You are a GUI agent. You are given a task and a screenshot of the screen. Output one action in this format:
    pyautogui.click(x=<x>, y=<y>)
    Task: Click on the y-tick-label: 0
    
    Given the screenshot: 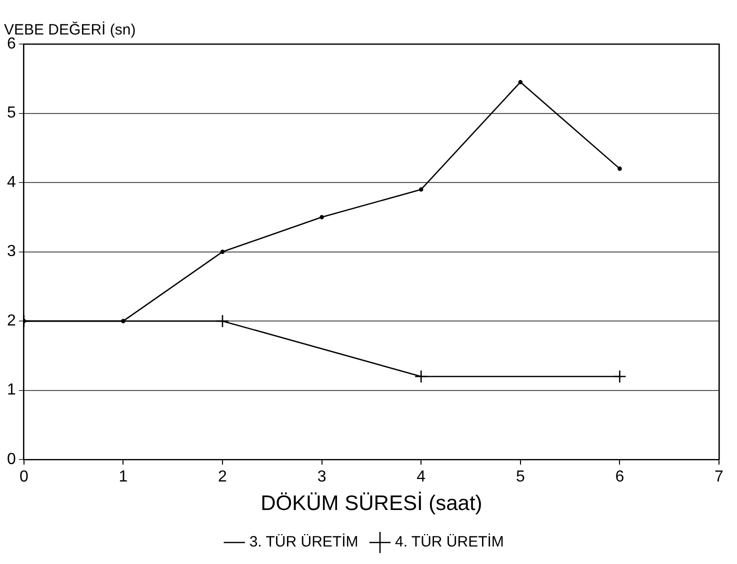 What is the action you would take?
    pyautogui.click(x=11, y=459)
    